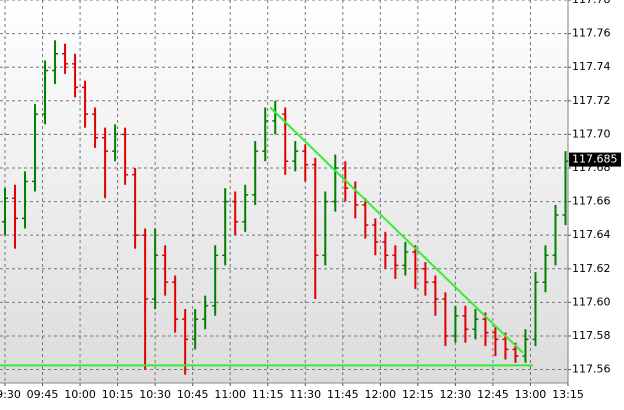 The width and height of the screenshot is (624, 410). I want to click on y-tick-label: 117.64, so click(591, 234).